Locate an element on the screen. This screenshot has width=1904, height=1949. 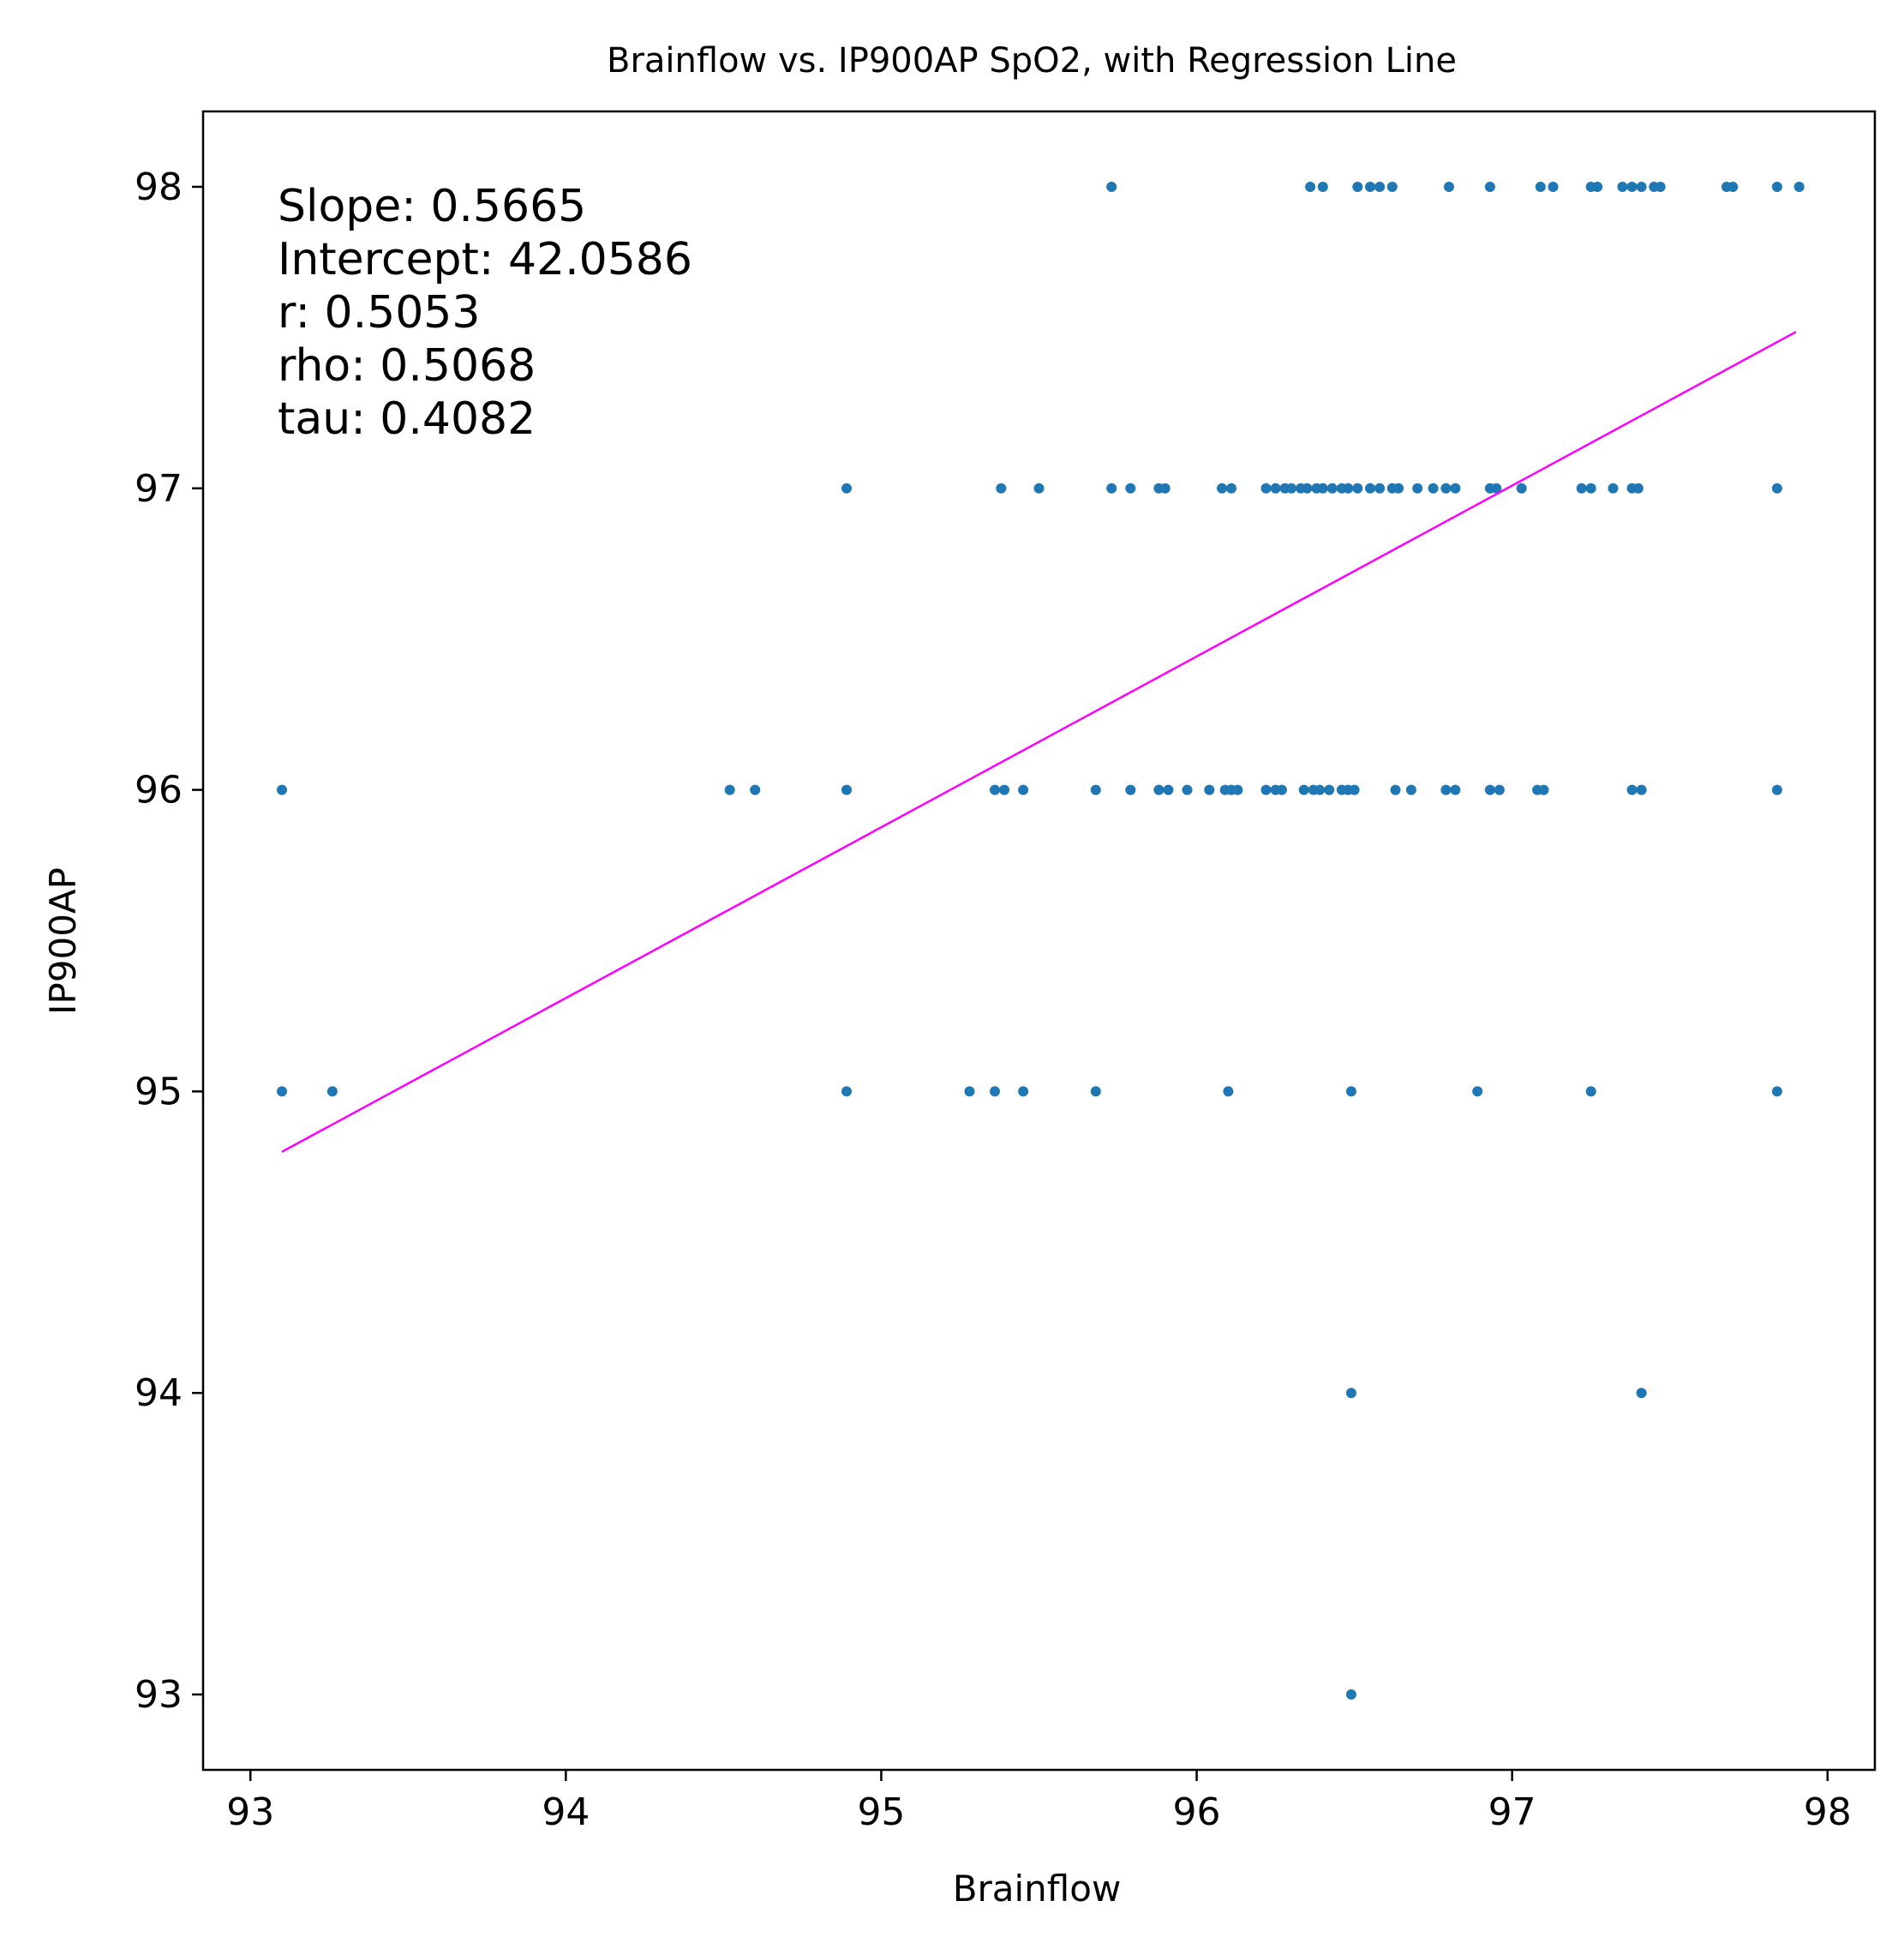
y-tick-label: 98 is located at coordinates (159, 187).